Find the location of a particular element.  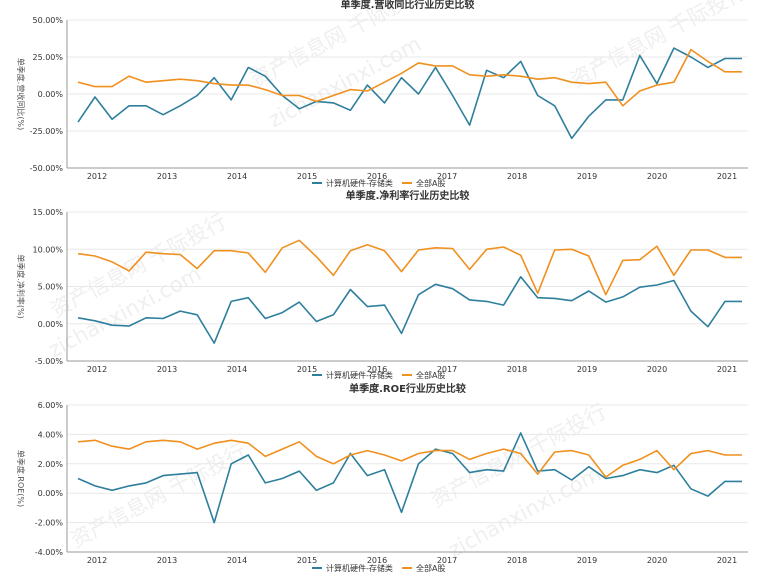

y-axis-label: 单季度.净利率(%) is located at coordinates (21, 286).